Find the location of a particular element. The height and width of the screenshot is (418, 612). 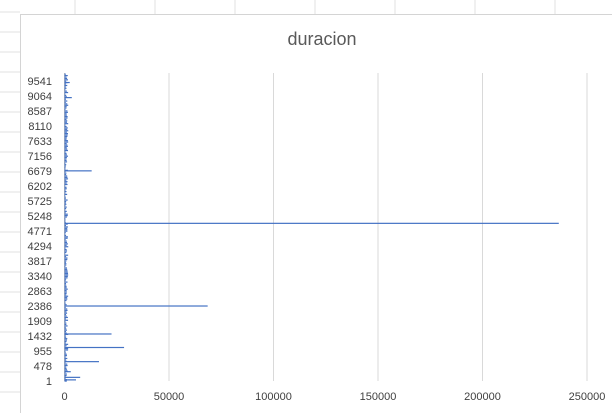

x-axis-labels: 0 50000 100000 150000 200000 250000 is located at coordinates (333, 397).